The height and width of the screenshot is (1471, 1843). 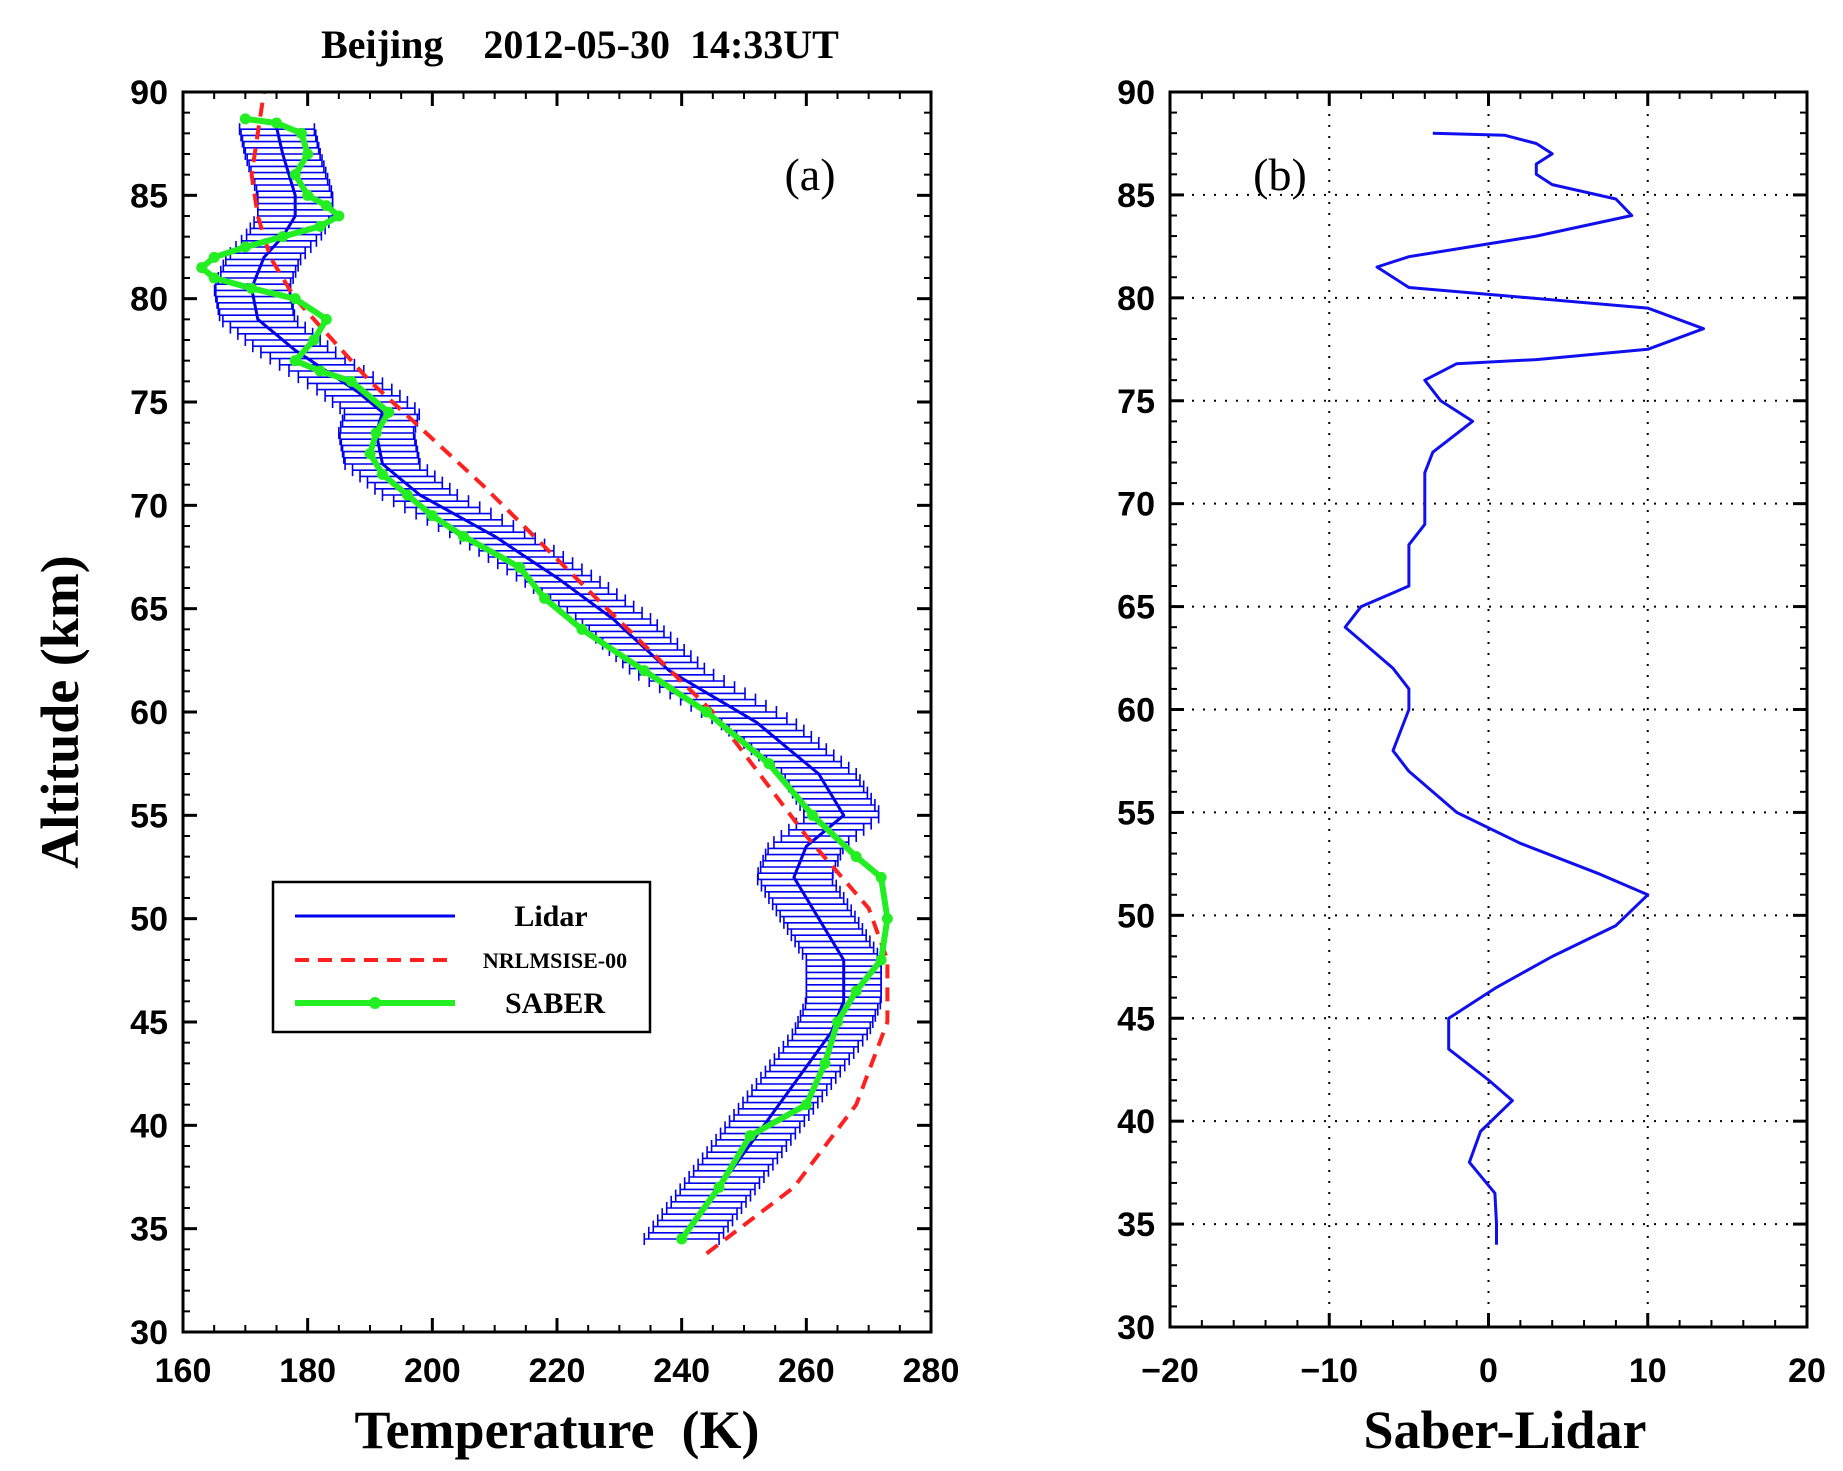 What do you see at coordinates (557, 1430) in the screenshot?
I see `x-axis-label-a: Temperature (K)` at bounding box center [557, 1430].